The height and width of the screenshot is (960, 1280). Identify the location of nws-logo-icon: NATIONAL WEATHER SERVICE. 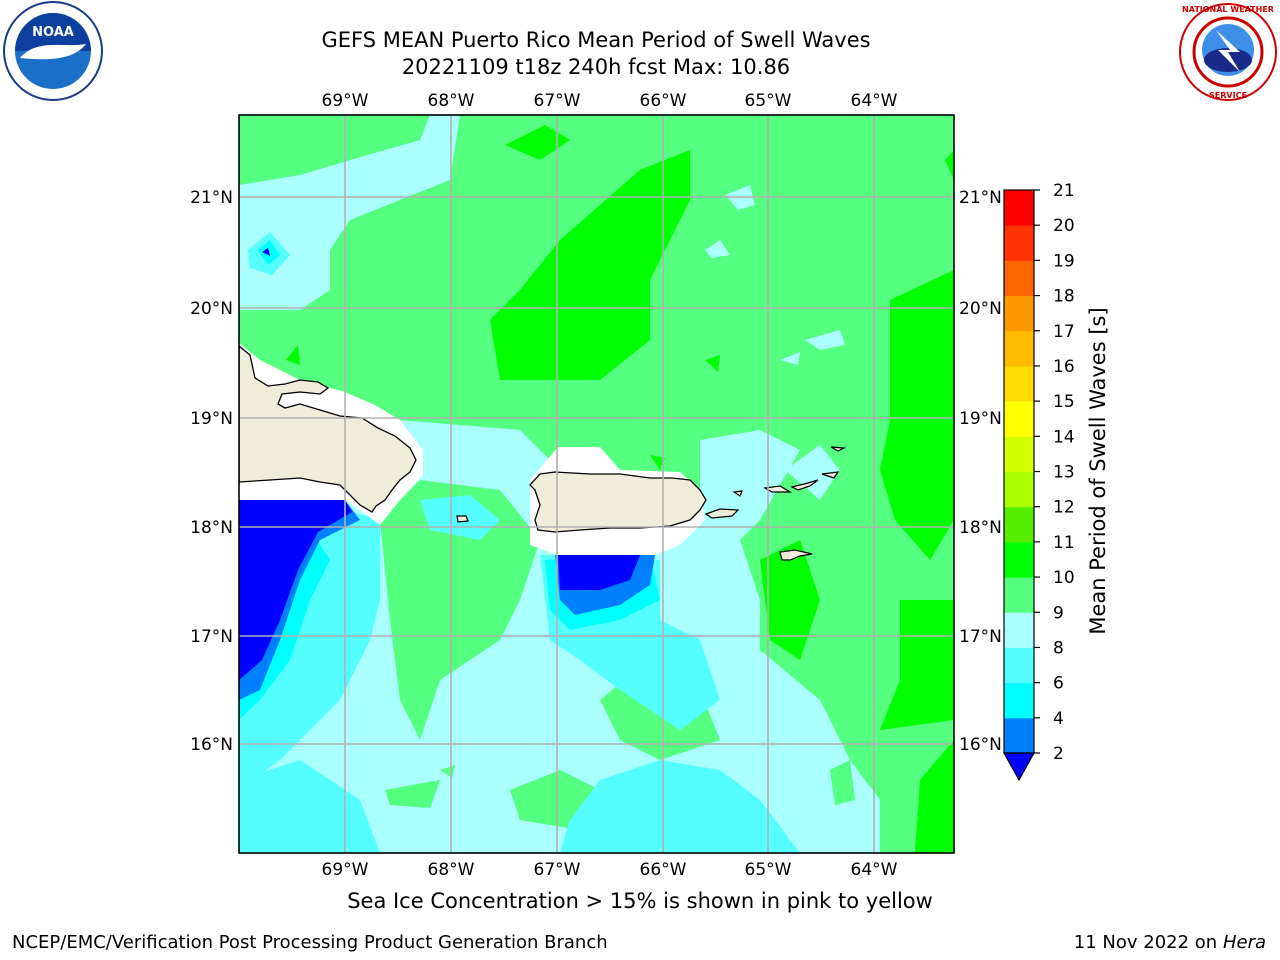
(1228, 52).